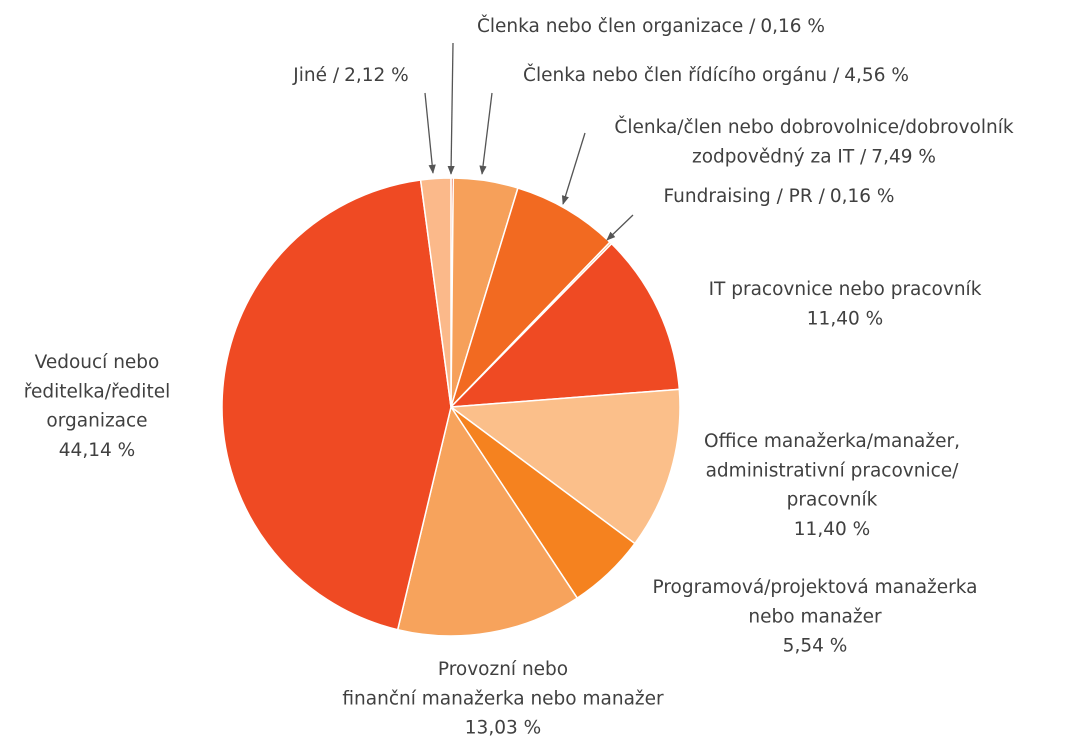 This screenshot has height=746, width=1074. I want to click on slice-label: pracovník, so click(832, 500).